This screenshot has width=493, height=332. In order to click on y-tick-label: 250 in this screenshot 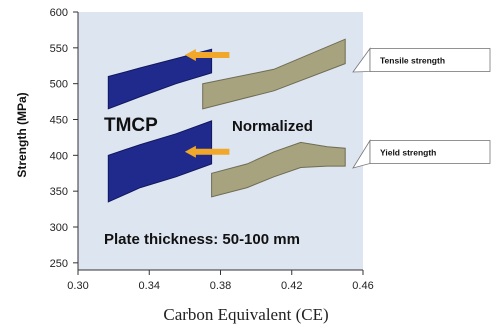, I will do `click(59, 264)`.